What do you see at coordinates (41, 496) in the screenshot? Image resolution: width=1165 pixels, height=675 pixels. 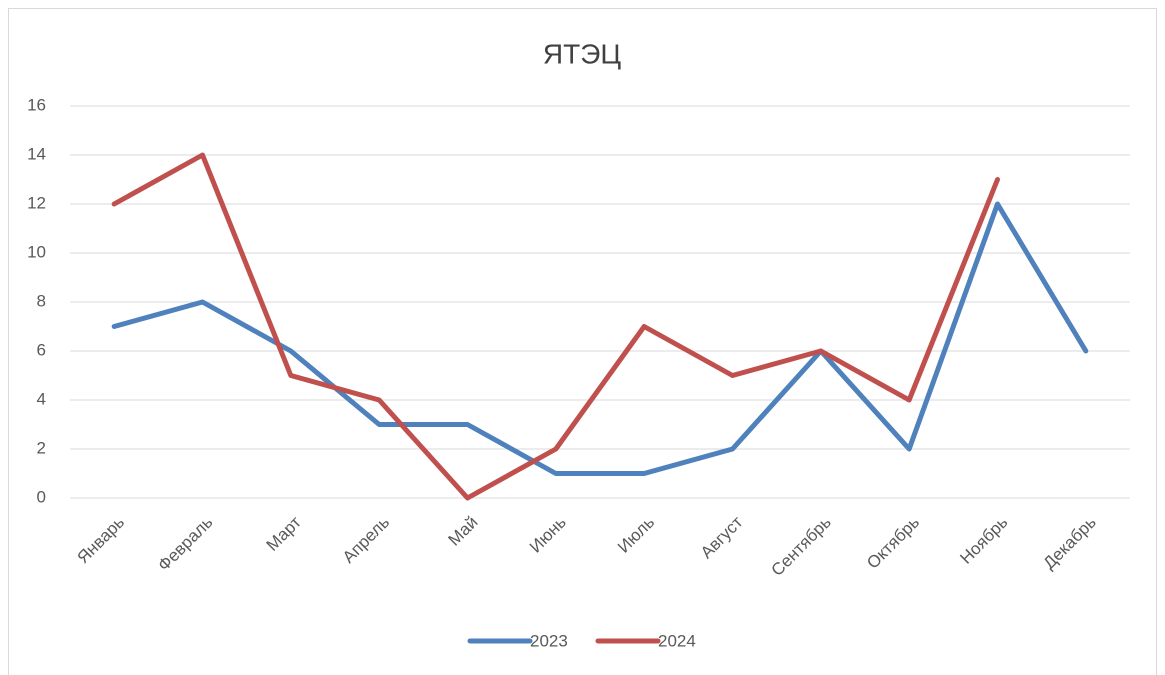 I see `y-tick-label: 0` at bounding box center [41, 496].